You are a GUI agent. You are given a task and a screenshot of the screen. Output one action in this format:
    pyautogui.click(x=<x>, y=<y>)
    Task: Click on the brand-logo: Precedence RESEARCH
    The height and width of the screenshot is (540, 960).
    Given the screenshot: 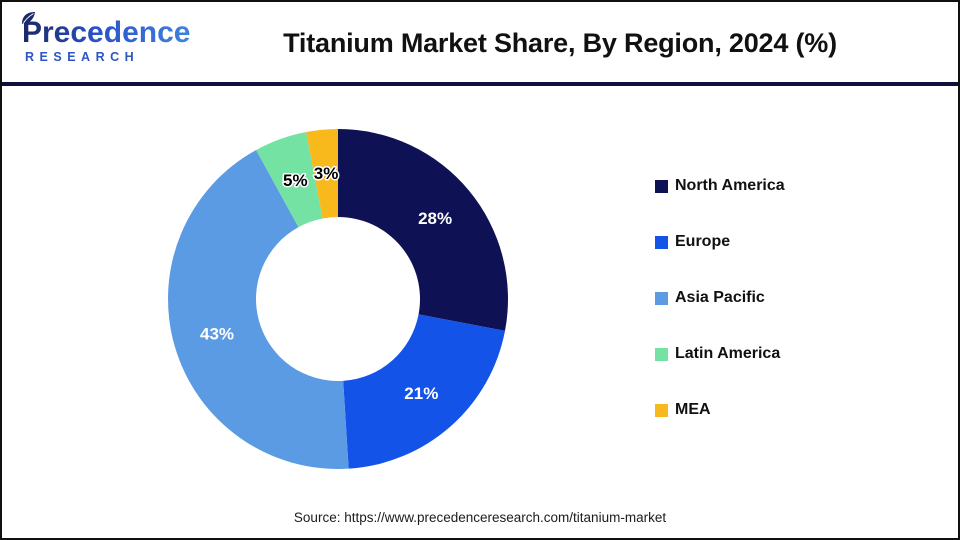 What is the action you would take?
    pyautogui.click(x=106, y=38)
    